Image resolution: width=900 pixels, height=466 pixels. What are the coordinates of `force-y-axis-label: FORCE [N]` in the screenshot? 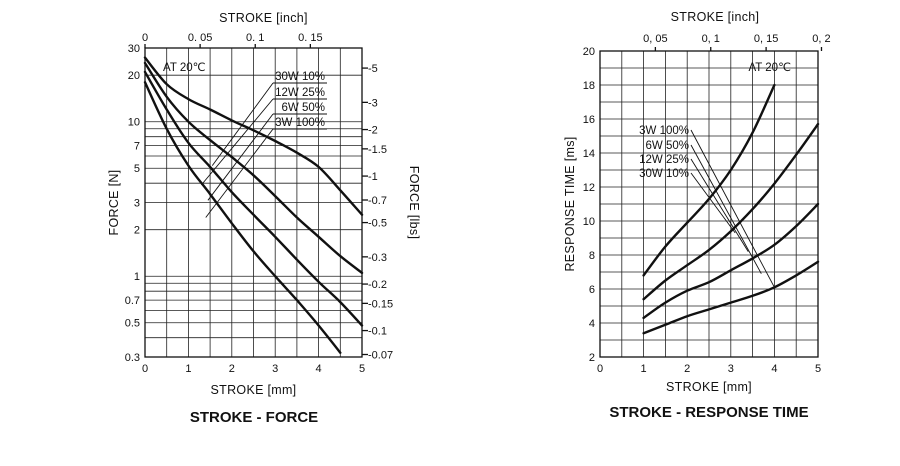 It's located at (114, 203).